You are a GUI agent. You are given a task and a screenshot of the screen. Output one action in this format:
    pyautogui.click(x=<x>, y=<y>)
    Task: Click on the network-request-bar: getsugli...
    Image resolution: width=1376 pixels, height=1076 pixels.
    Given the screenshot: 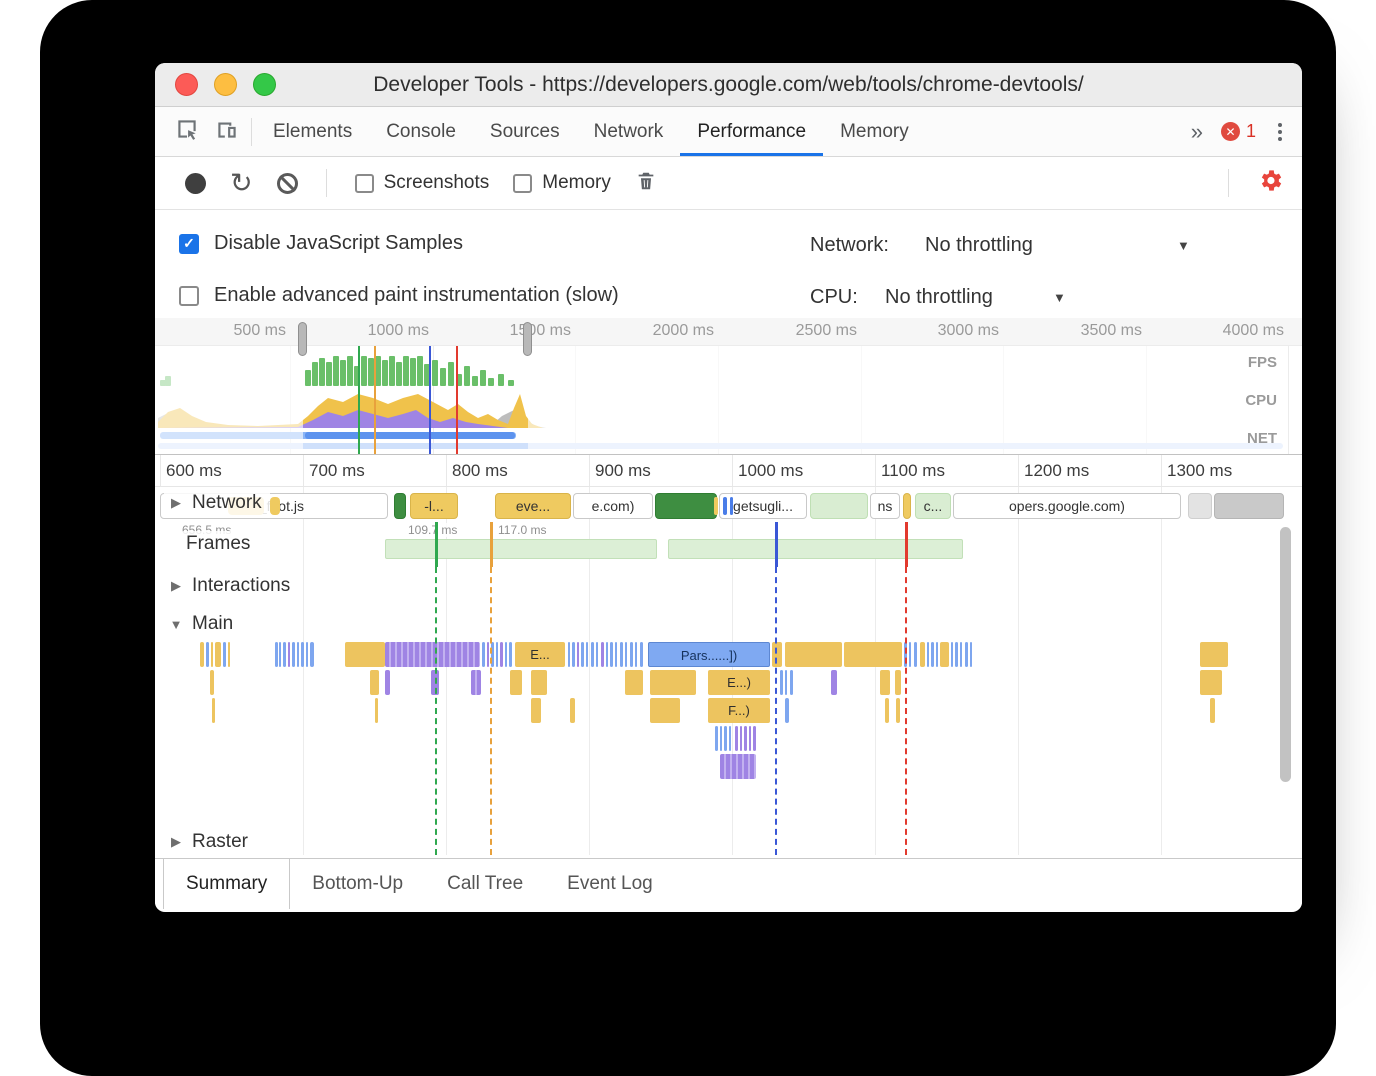 What is the action you would take?
    pyautogui.click(x=763, y=506)
    